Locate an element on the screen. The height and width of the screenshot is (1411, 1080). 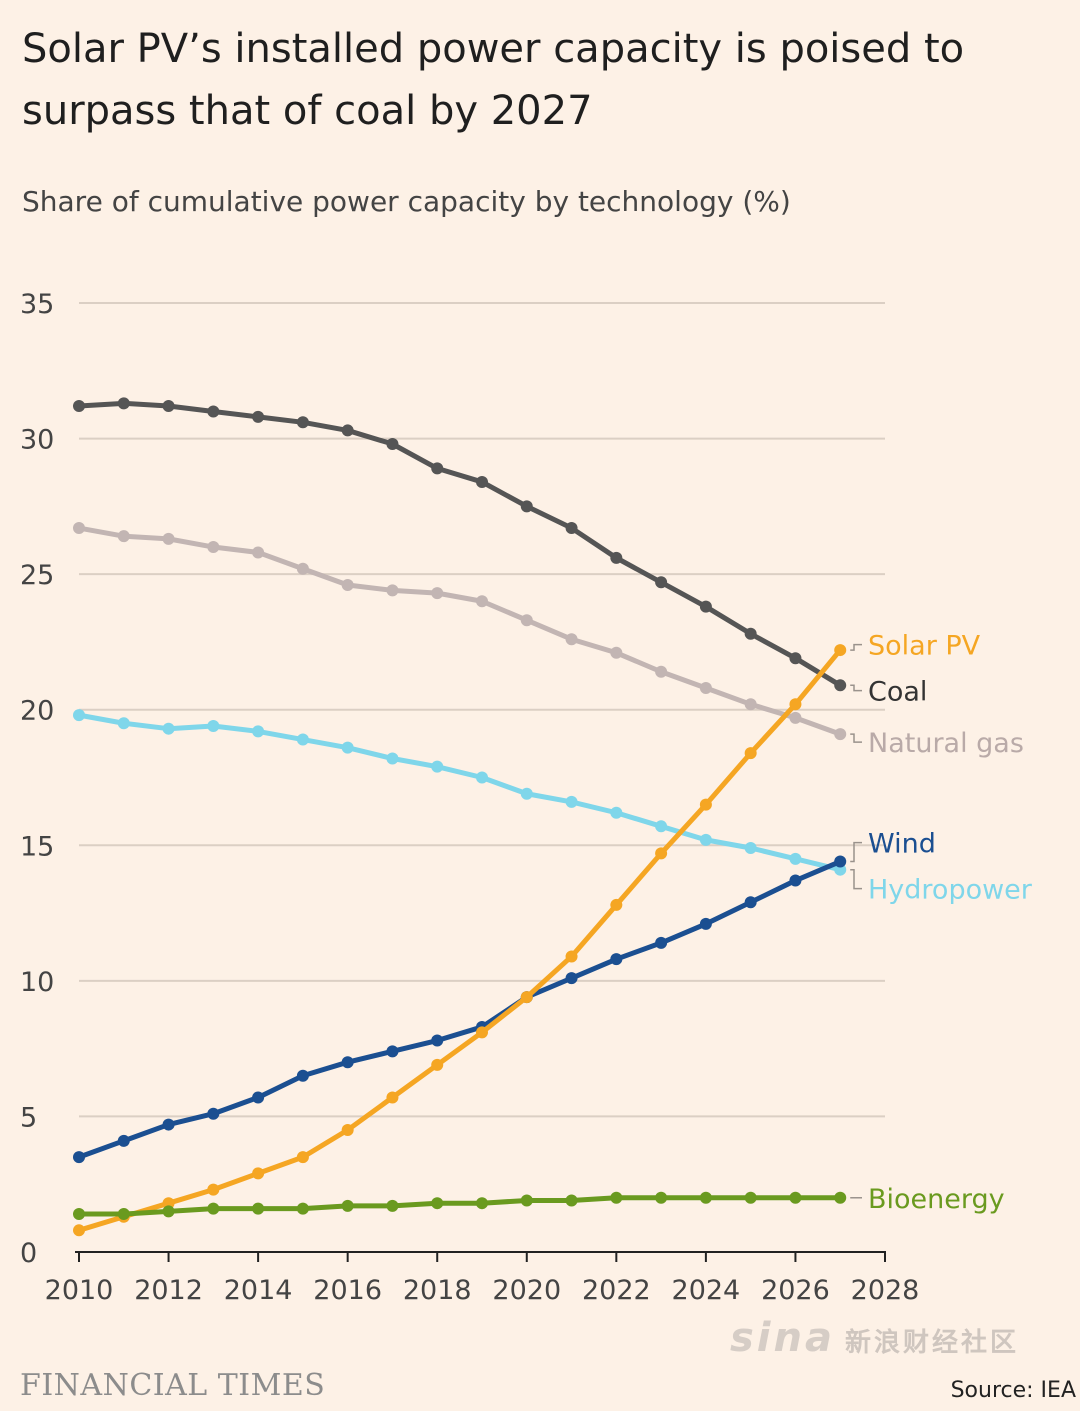
data-point-coal-2014 is located at coordinates (258, 416).